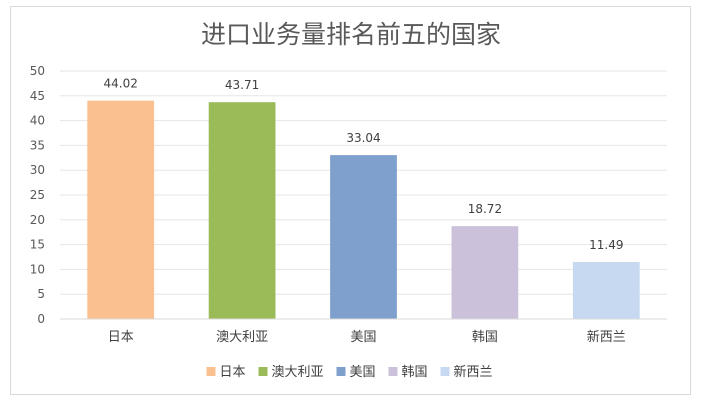 Image resolution: width=703 pixels, height=403 pixels. What do you see at coordinates (363, 337) in the screenshot?
I see `category-label: 美国` at bounding box center [363, 337].